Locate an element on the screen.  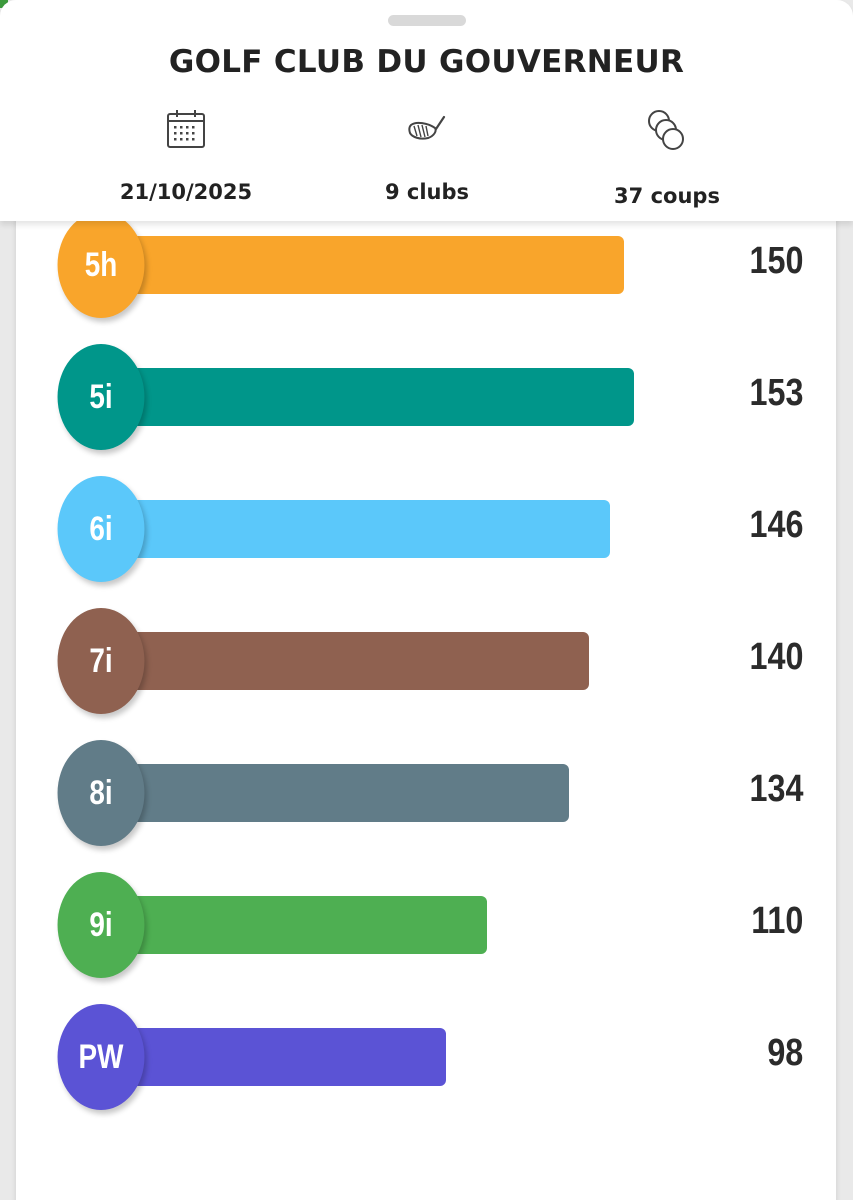
golf-balls-icon is located at coordinates (666, 130).